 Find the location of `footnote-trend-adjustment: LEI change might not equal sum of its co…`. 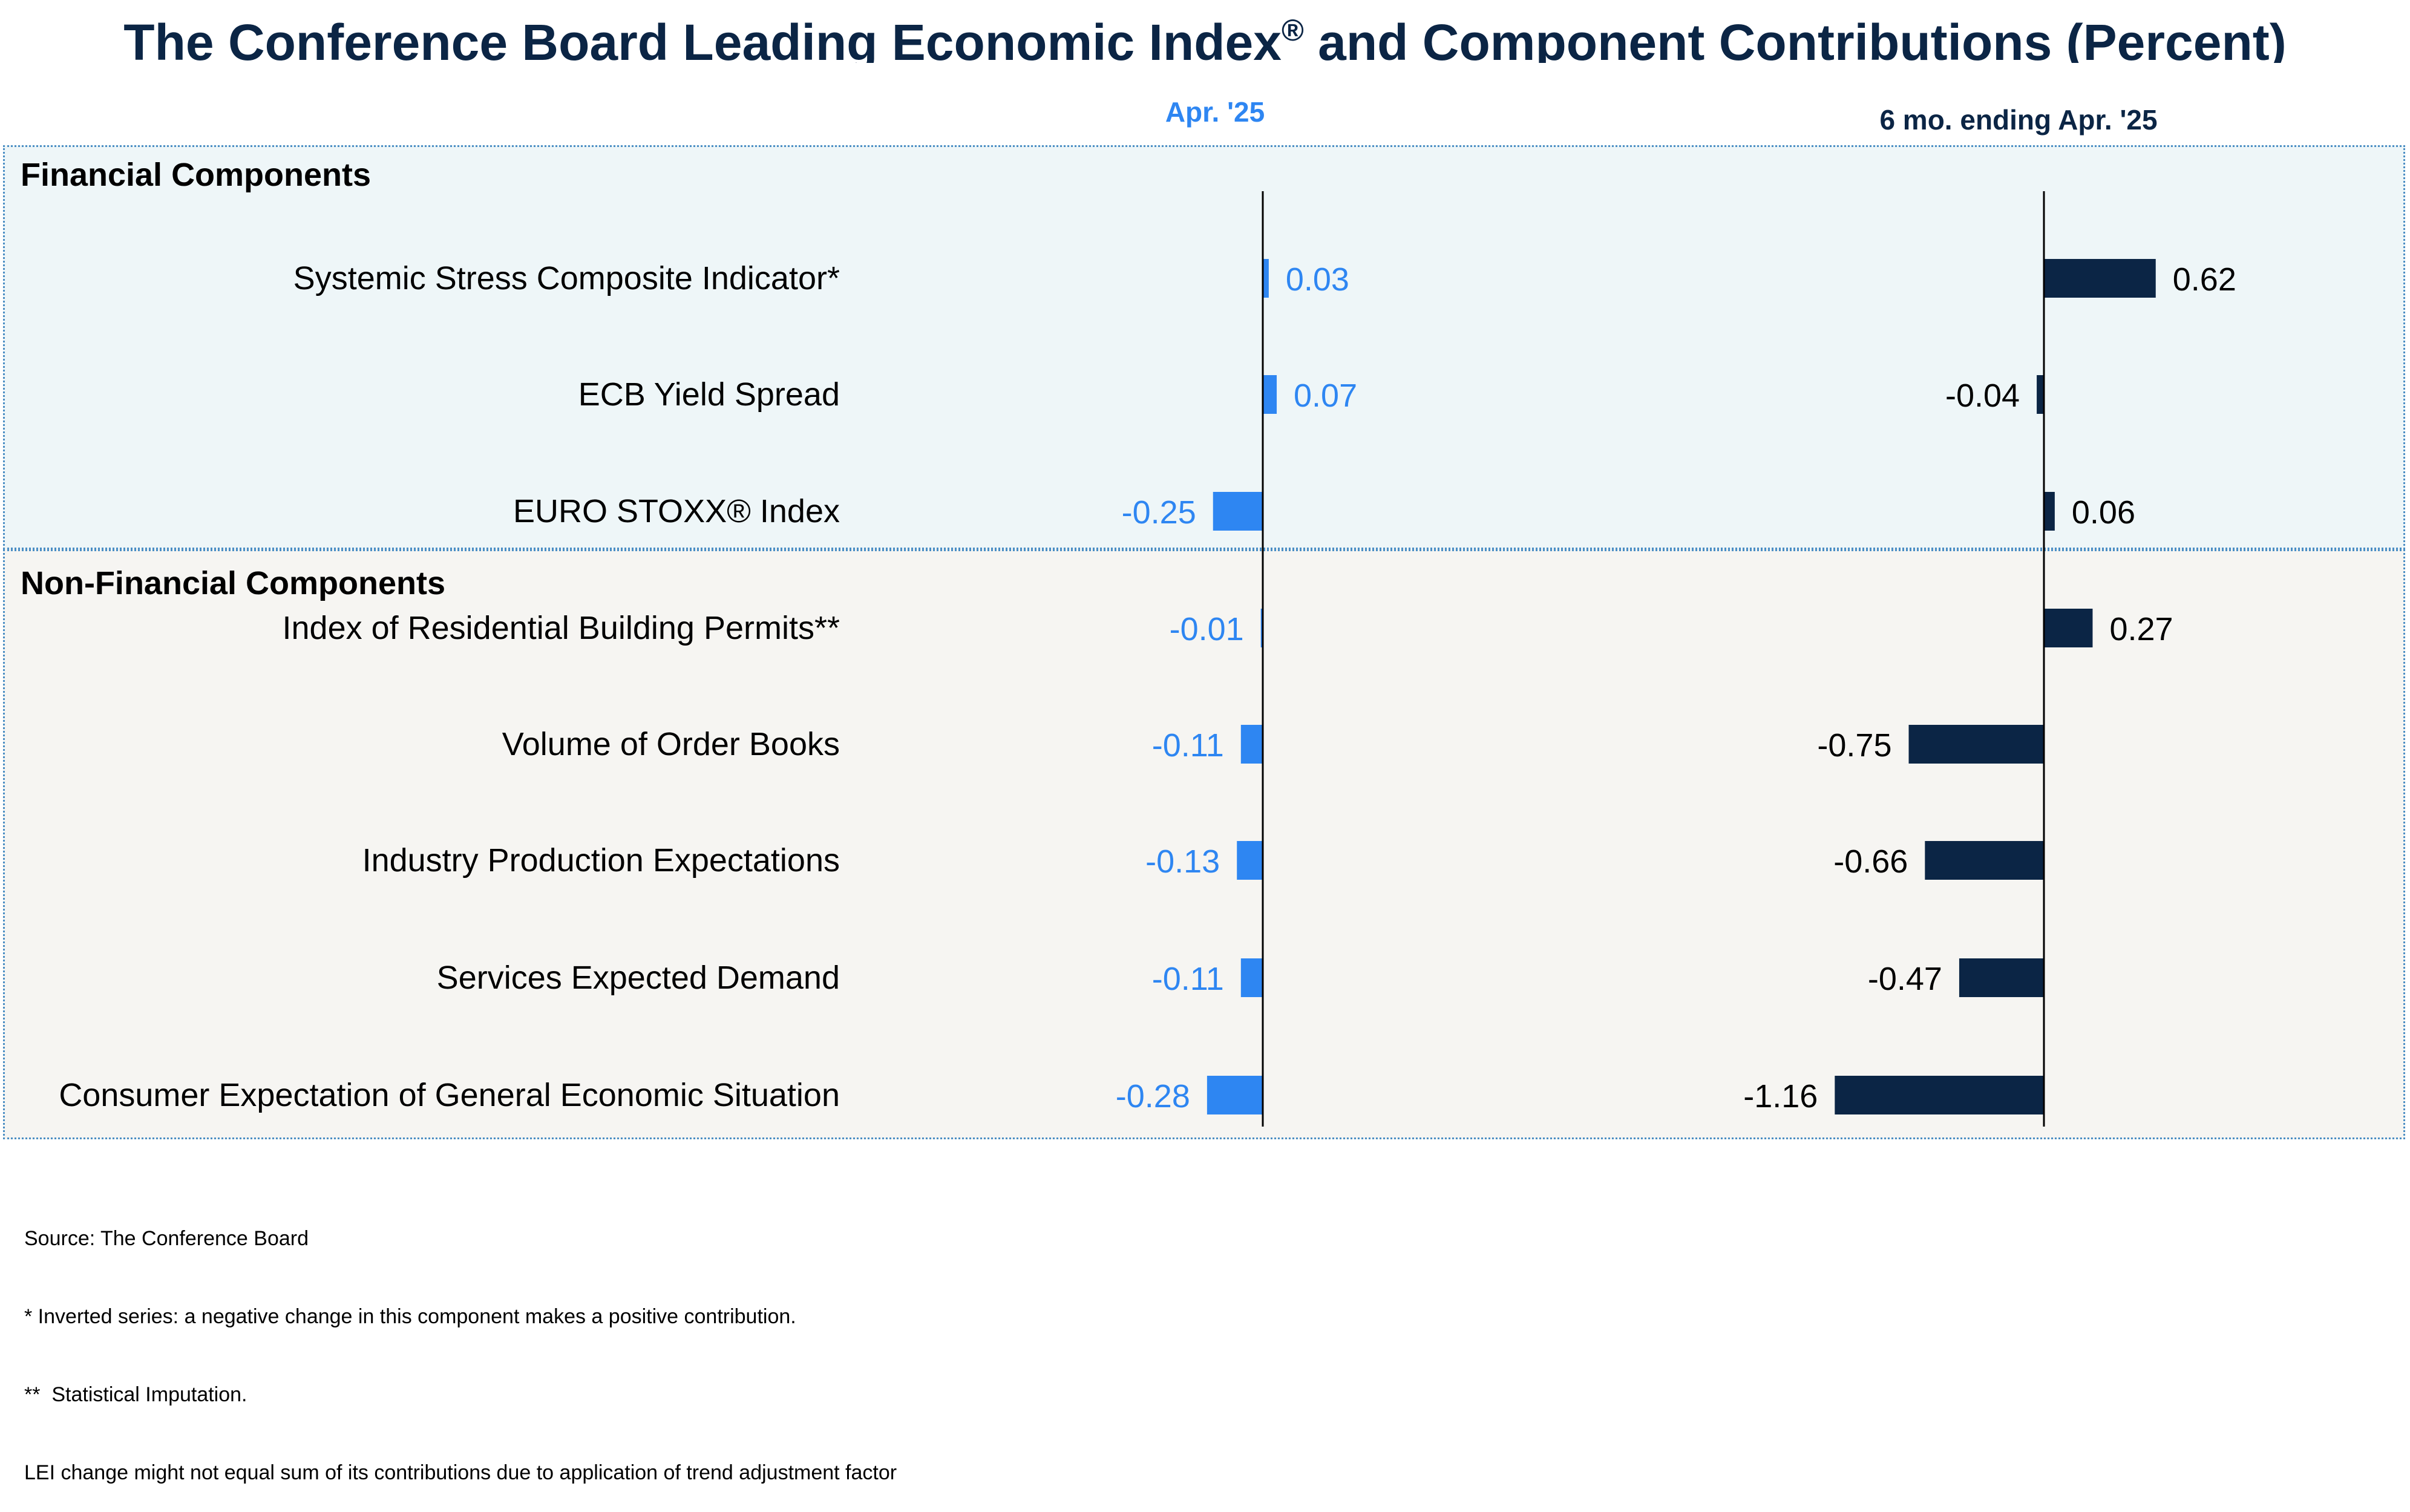

footnote-trend-adjustment: LEI change might not equal sum of its co… is located at coordinates (460, 1472).